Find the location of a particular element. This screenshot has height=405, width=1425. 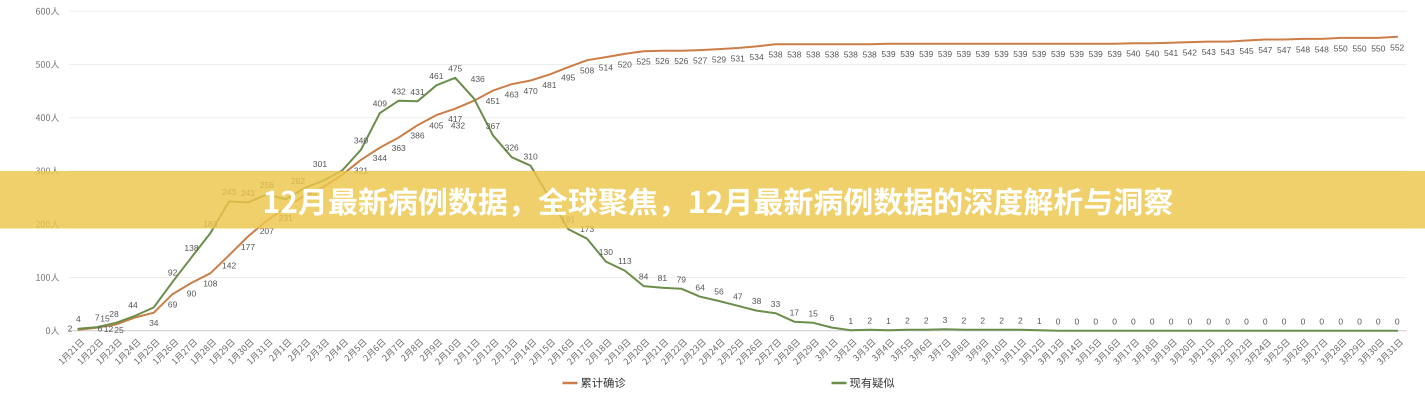

svg-text: 34 is located at coordinates (154, 323).